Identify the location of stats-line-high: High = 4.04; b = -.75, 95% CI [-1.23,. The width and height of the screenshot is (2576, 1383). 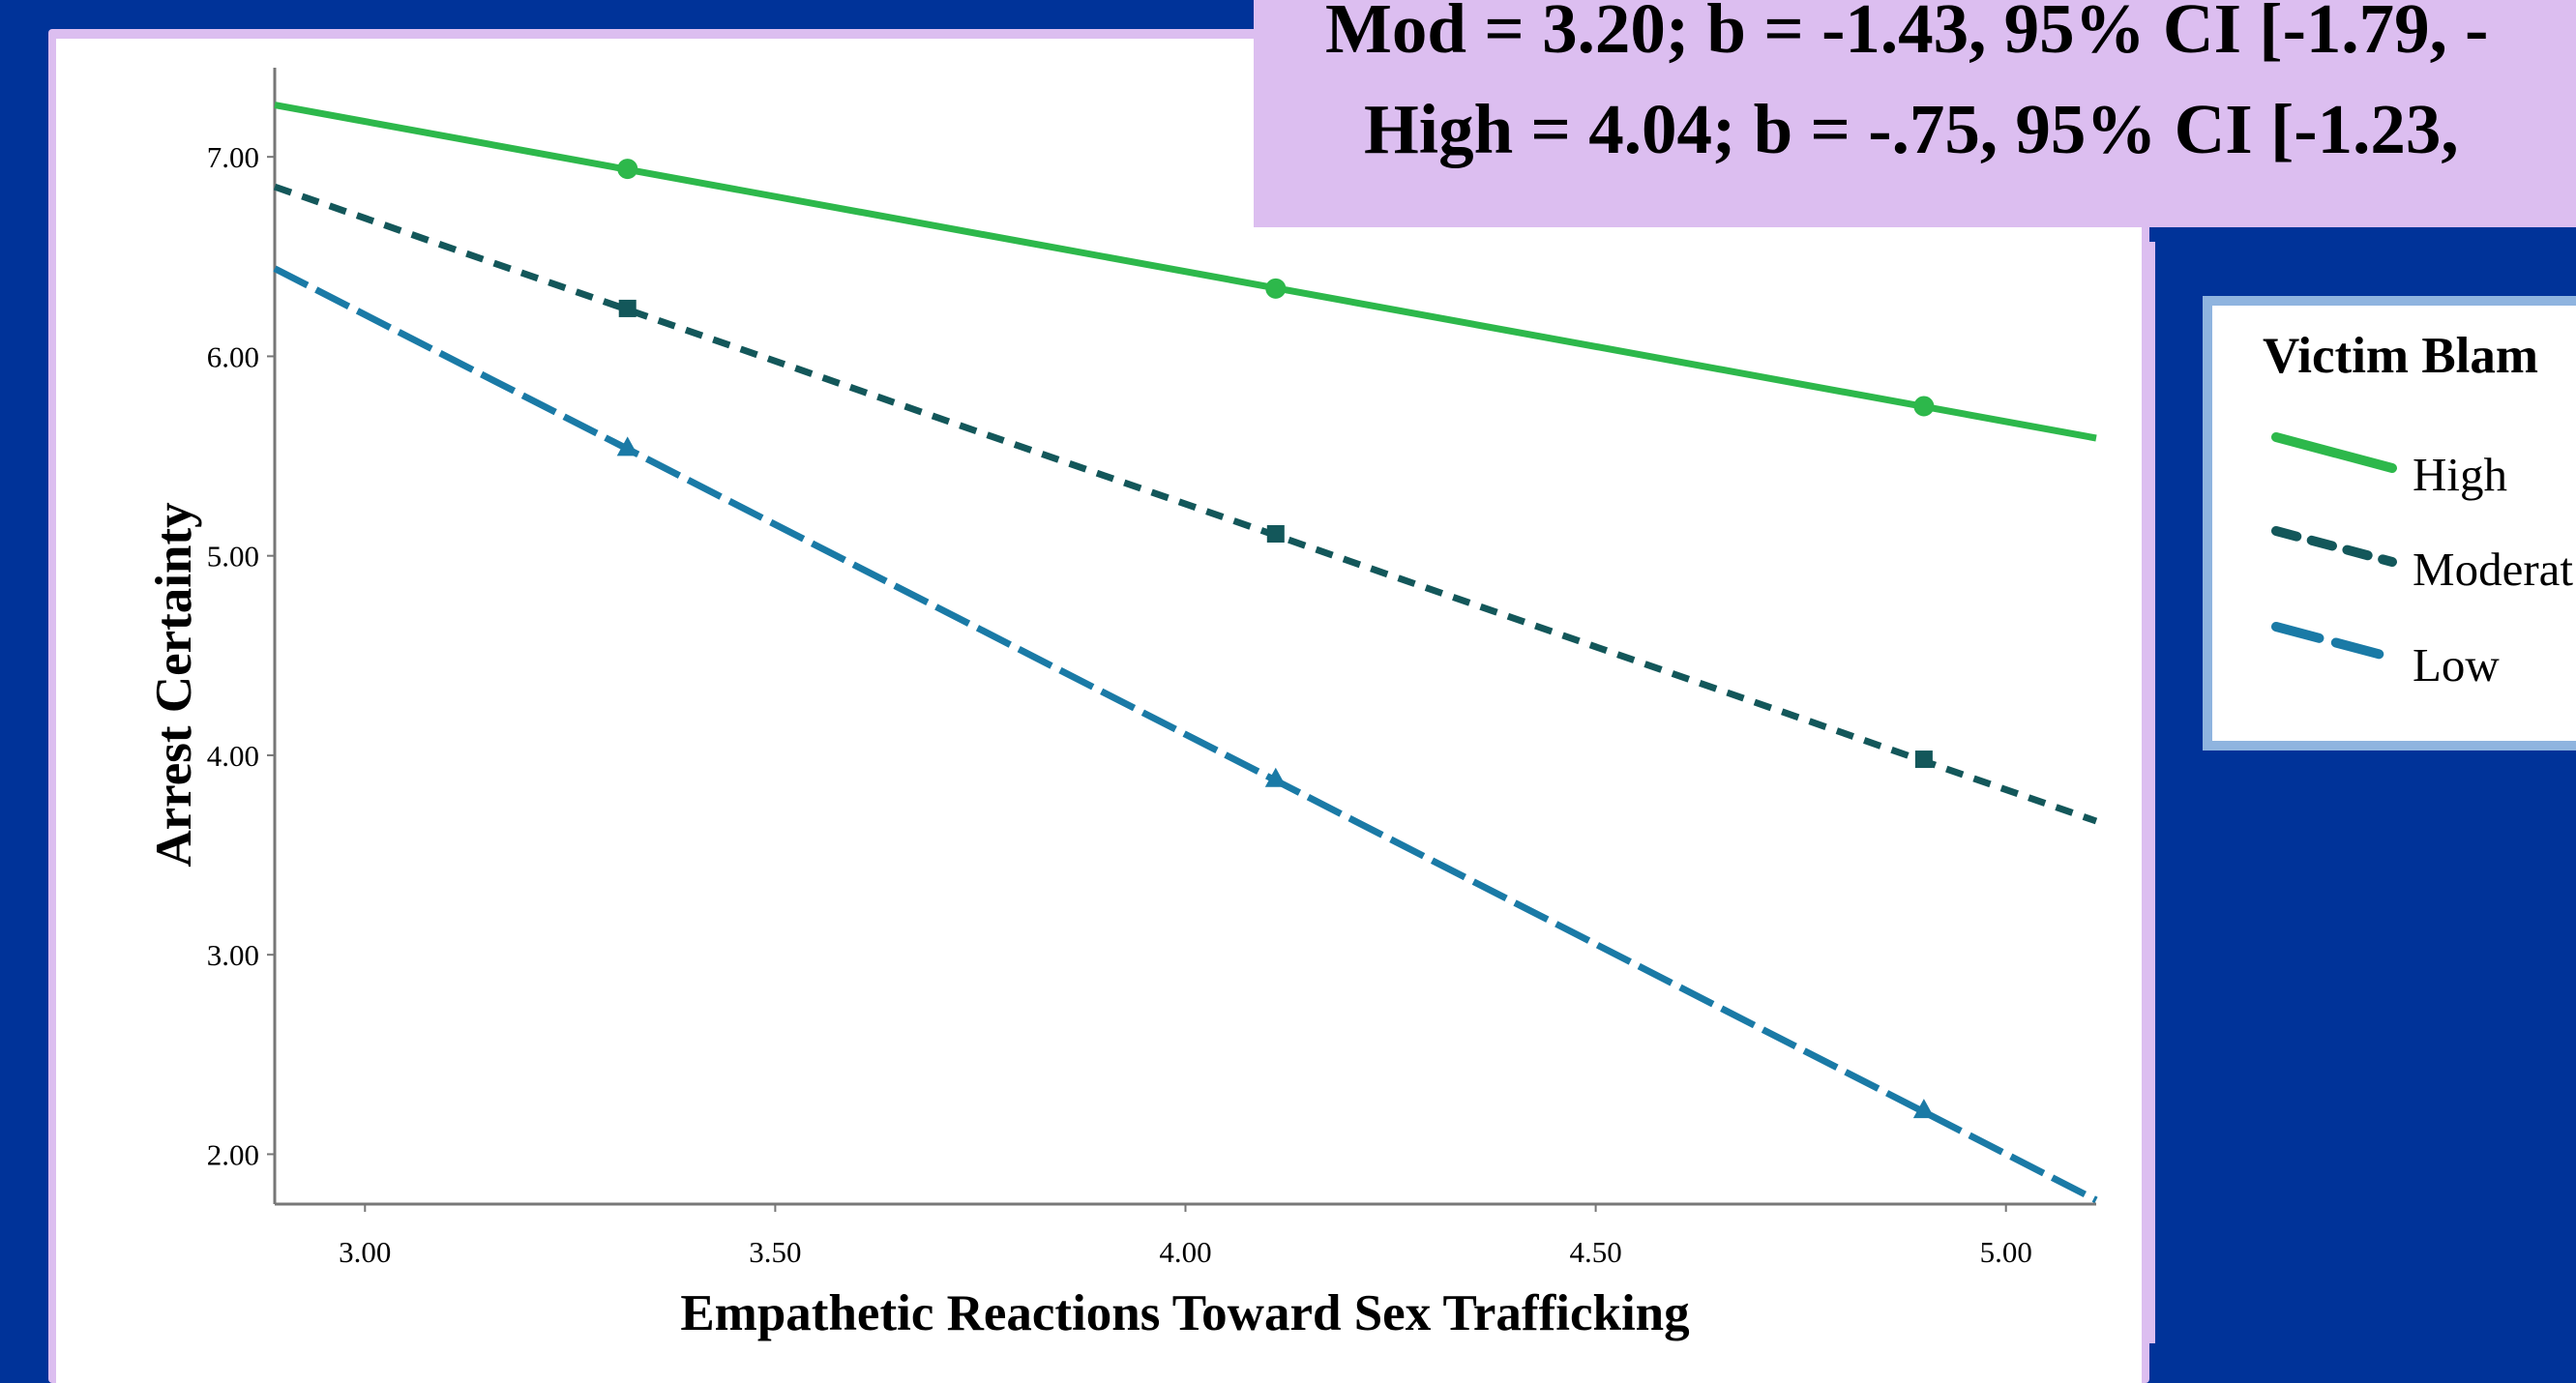
(1912, 129).